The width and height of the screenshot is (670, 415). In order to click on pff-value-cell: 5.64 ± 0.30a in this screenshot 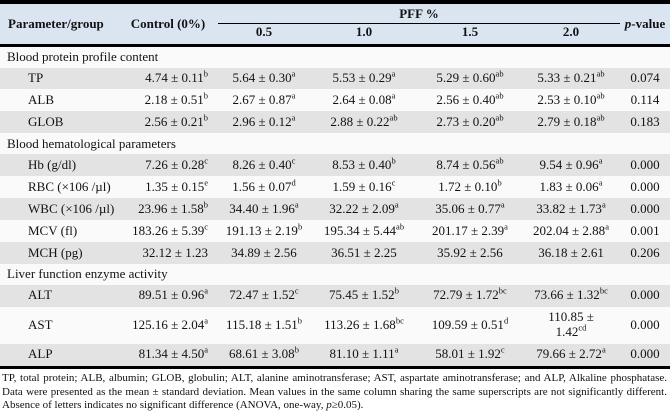, I will do `click(264, 78)`.